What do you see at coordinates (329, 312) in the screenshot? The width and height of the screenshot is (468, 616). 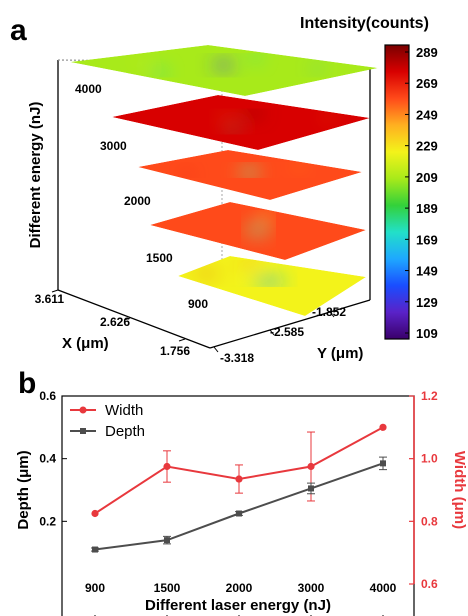 I see `y-tick-1: -1.852` at bounding box center [329, 312].